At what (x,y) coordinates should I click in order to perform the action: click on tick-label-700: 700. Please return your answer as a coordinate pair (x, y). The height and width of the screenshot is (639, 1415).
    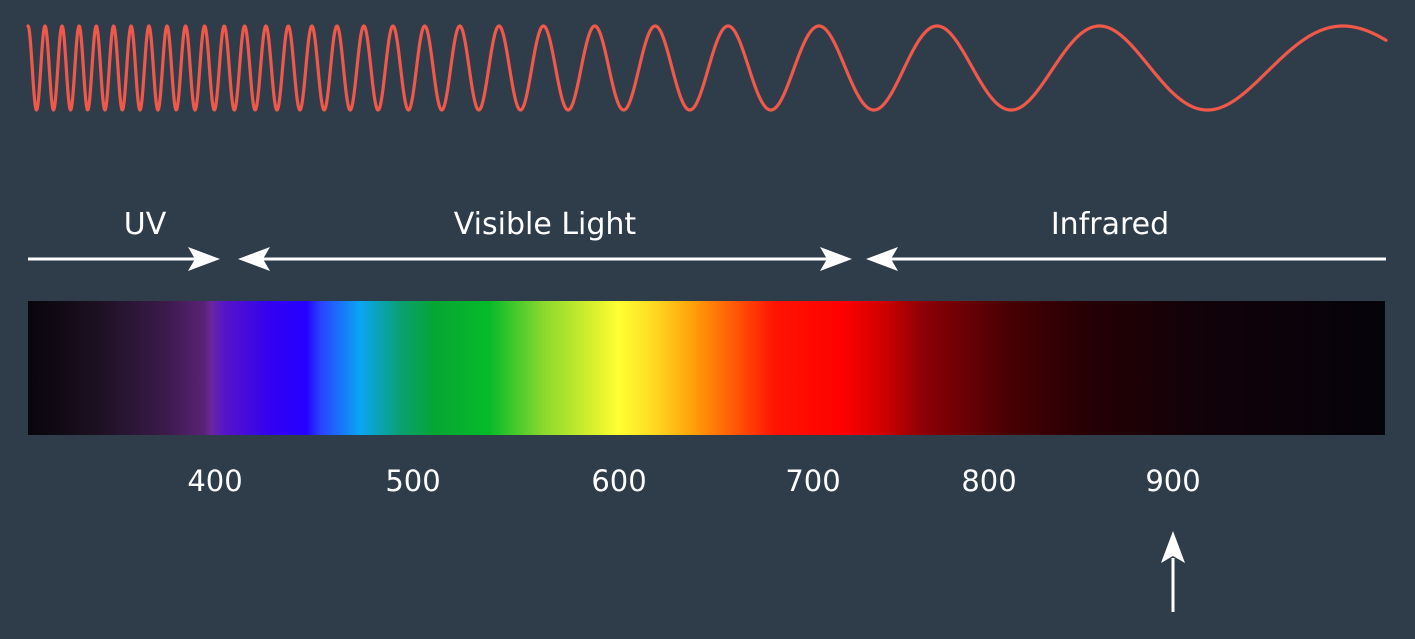
    Looking at the image, I should click on (812, 481).